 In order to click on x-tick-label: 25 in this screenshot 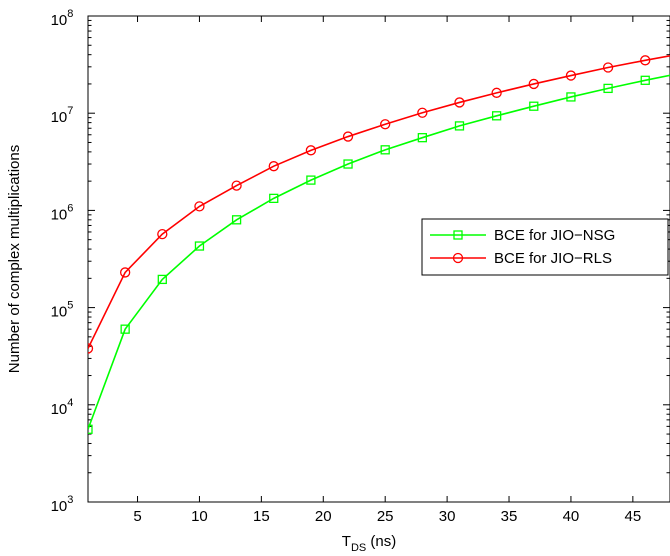, I will do `click(385, 516)`.